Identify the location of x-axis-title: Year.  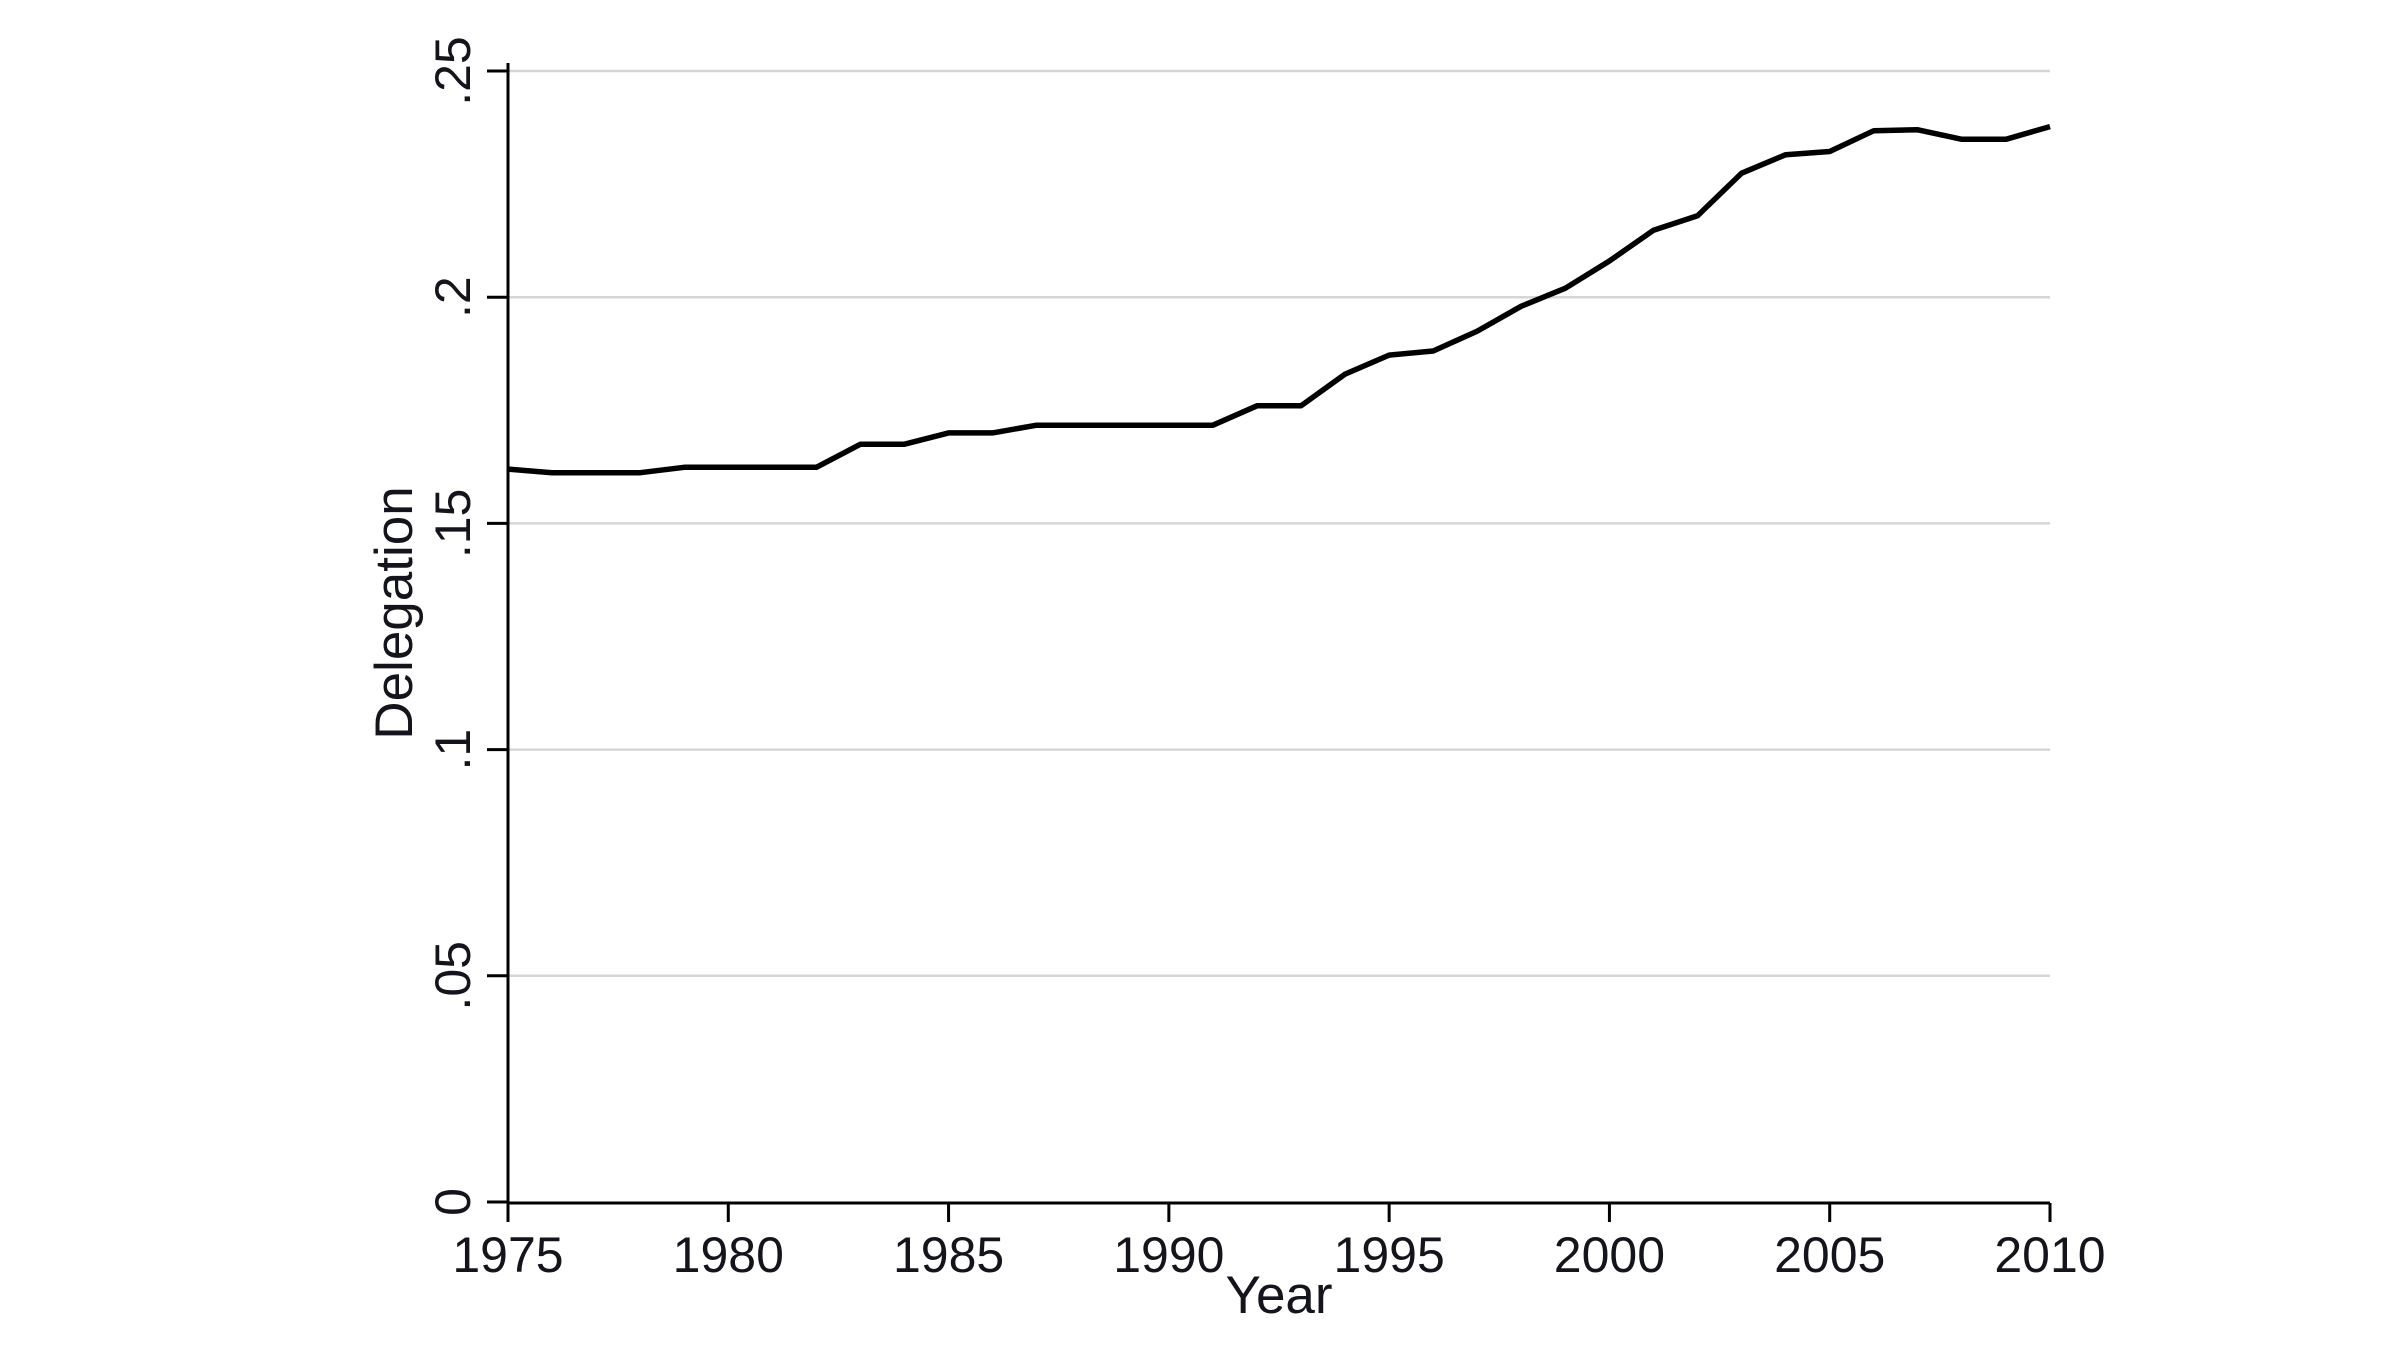
(1278, 1295).